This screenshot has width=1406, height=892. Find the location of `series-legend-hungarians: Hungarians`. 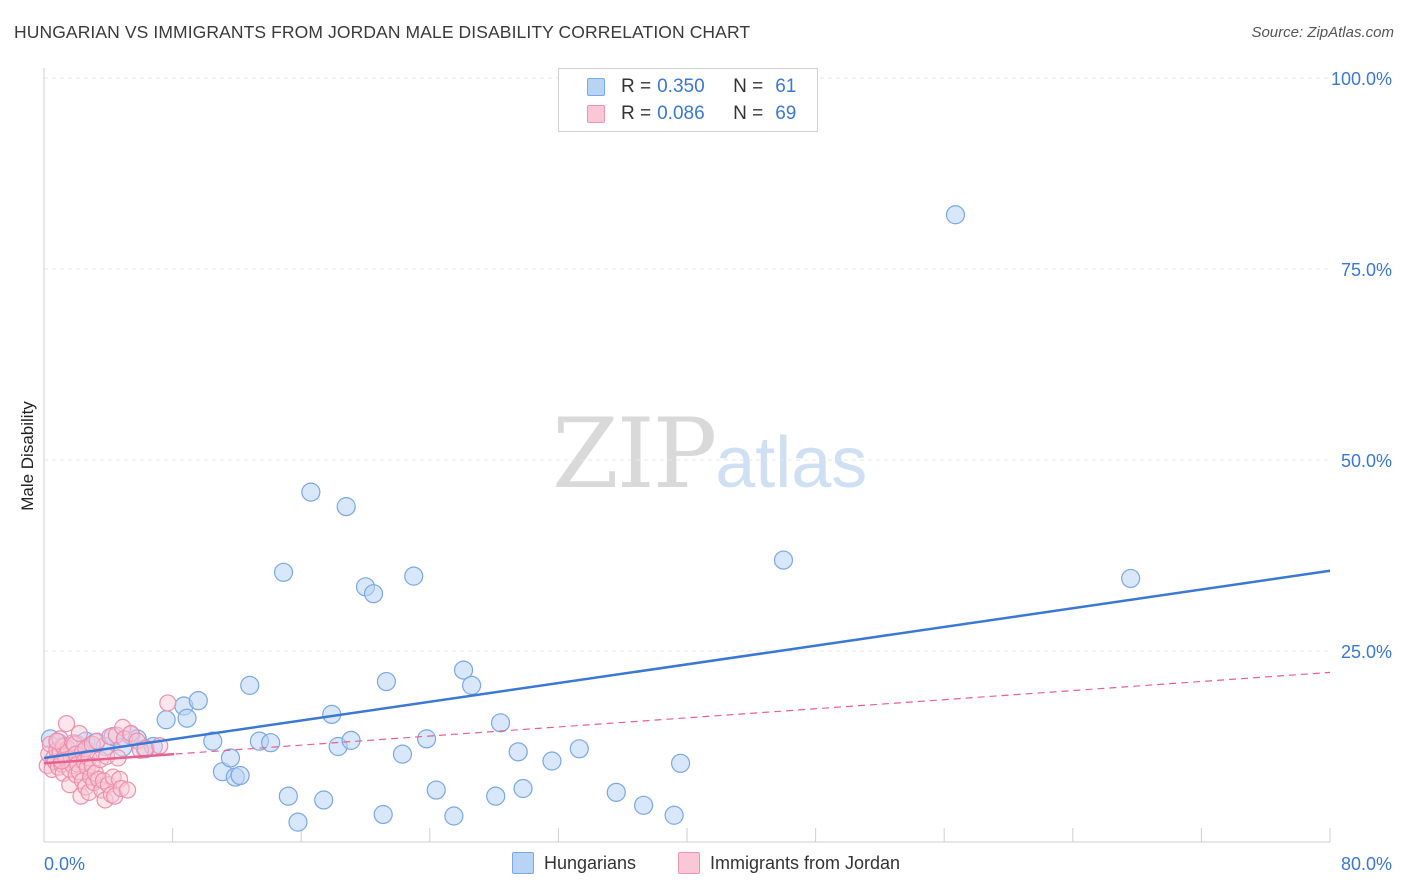

series-legend-hungarians: Hungarians is located at coordinates (574, 863).